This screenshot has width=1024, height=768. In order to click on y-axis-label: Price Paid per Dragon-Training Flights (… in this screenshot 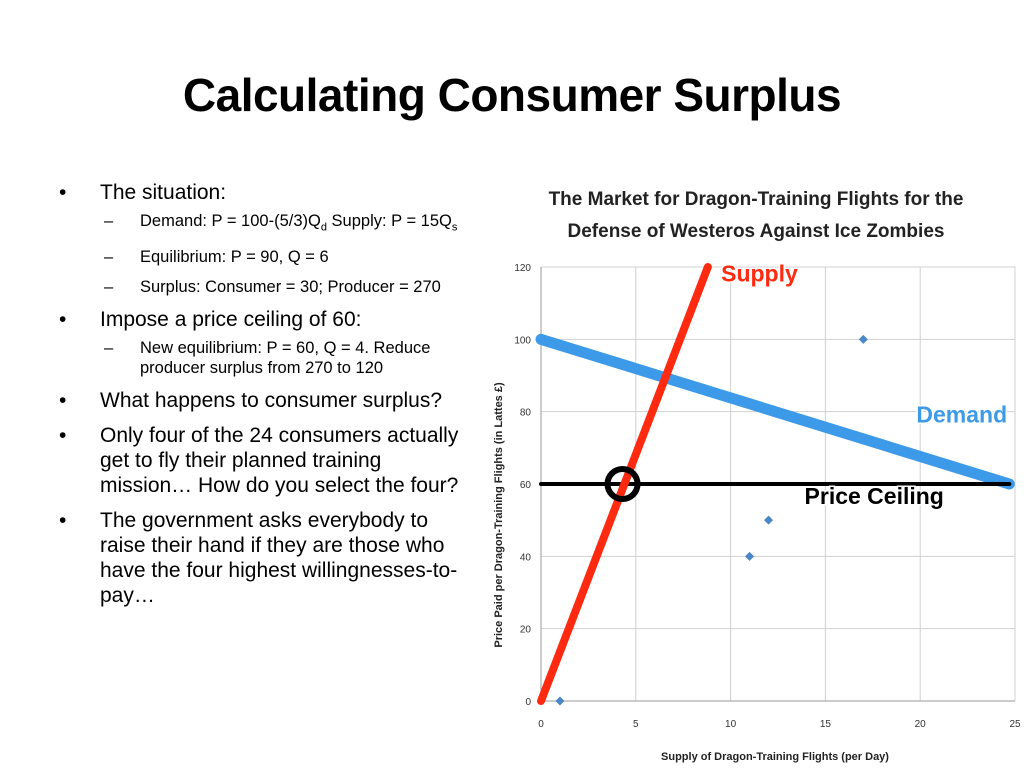, I will do `click(499, 515)`.